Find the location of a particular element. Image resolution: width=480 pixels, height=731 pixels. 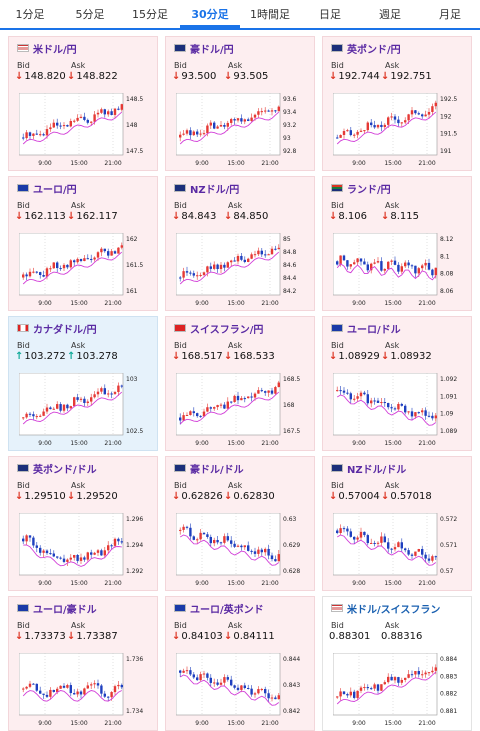

pair-title: 英ポンド/円 is located at coordinates (366, 48).